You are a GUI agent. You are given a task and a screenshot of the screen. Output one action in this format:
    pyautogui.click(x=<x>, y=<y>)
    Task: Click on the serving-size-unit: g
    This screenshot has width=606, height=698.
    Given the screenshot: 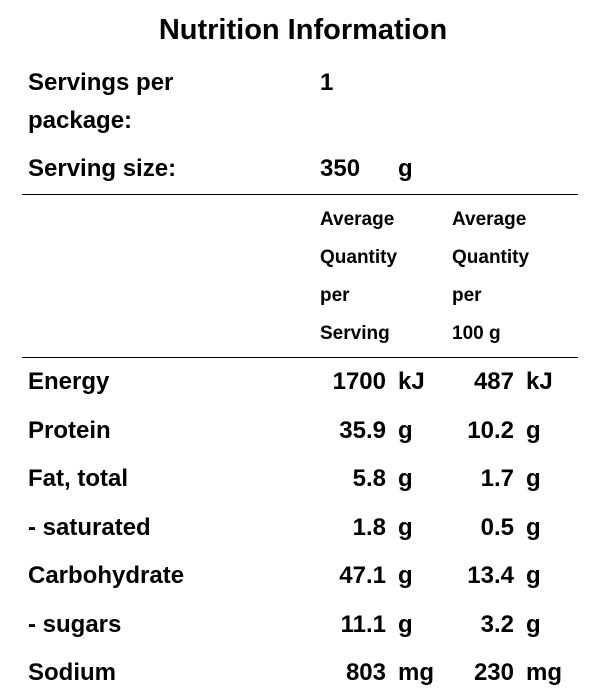 What is the action you would take?
    pyautogui.click(x=405, y=168)
    